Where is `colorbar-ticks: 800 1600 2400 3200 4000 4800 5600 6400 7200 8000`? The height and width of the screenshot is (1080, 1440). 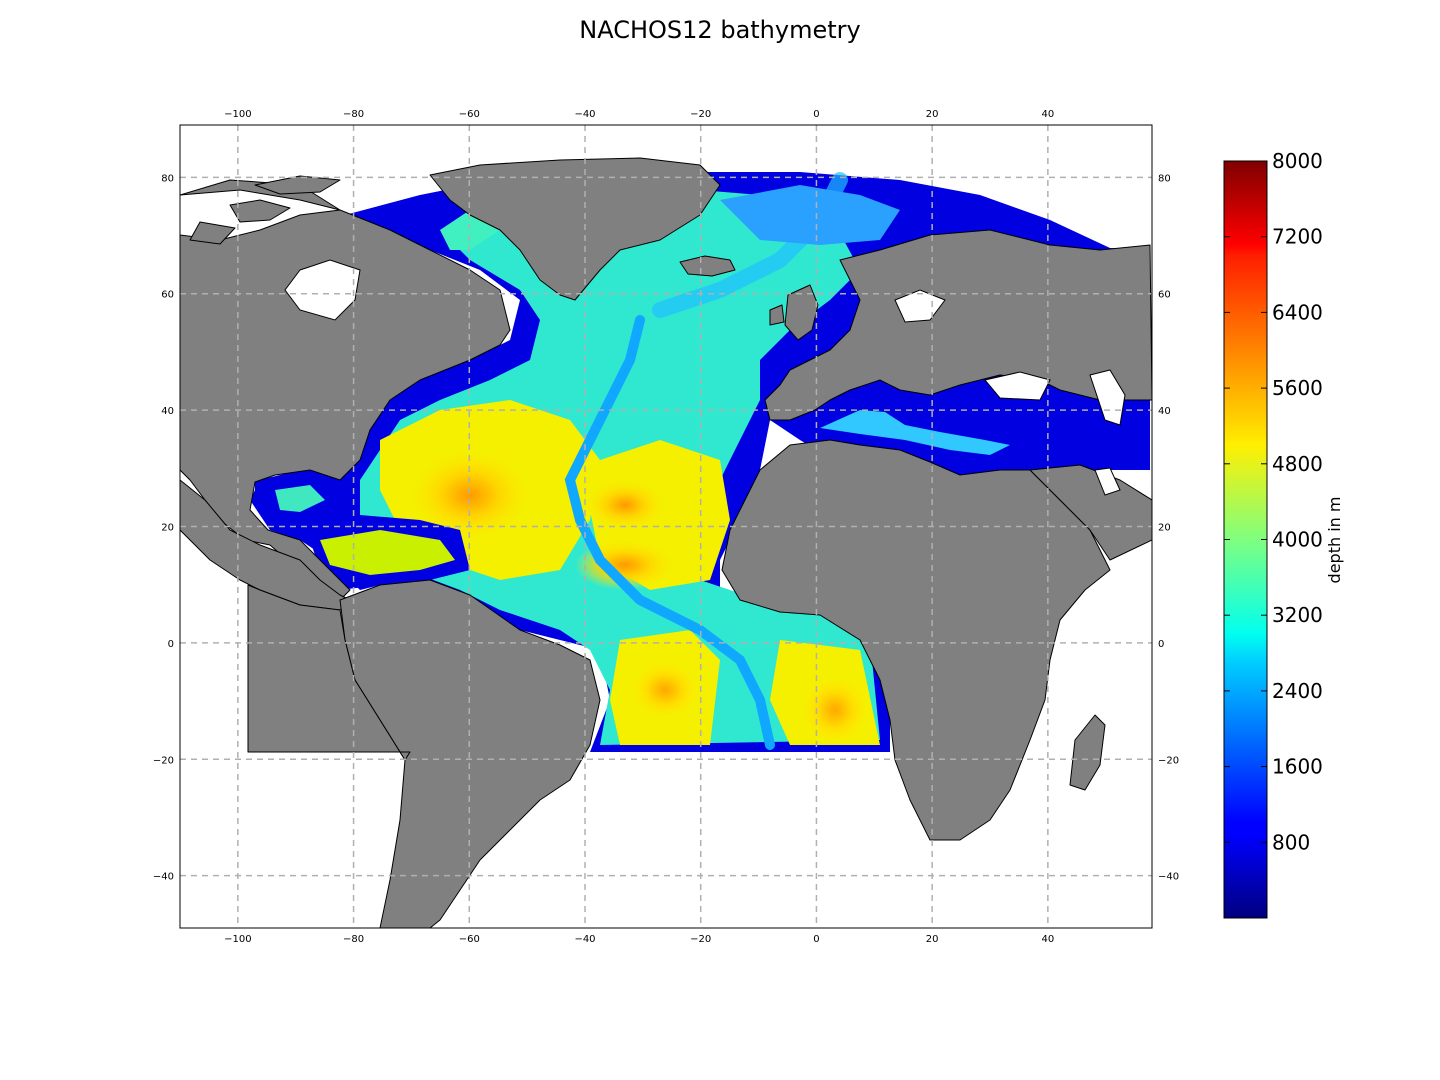 colorbar-ticks: 800 1600 2400 3200 4000 4800 5600 6400 7200 8000 is located at coordinates (1273, 501).